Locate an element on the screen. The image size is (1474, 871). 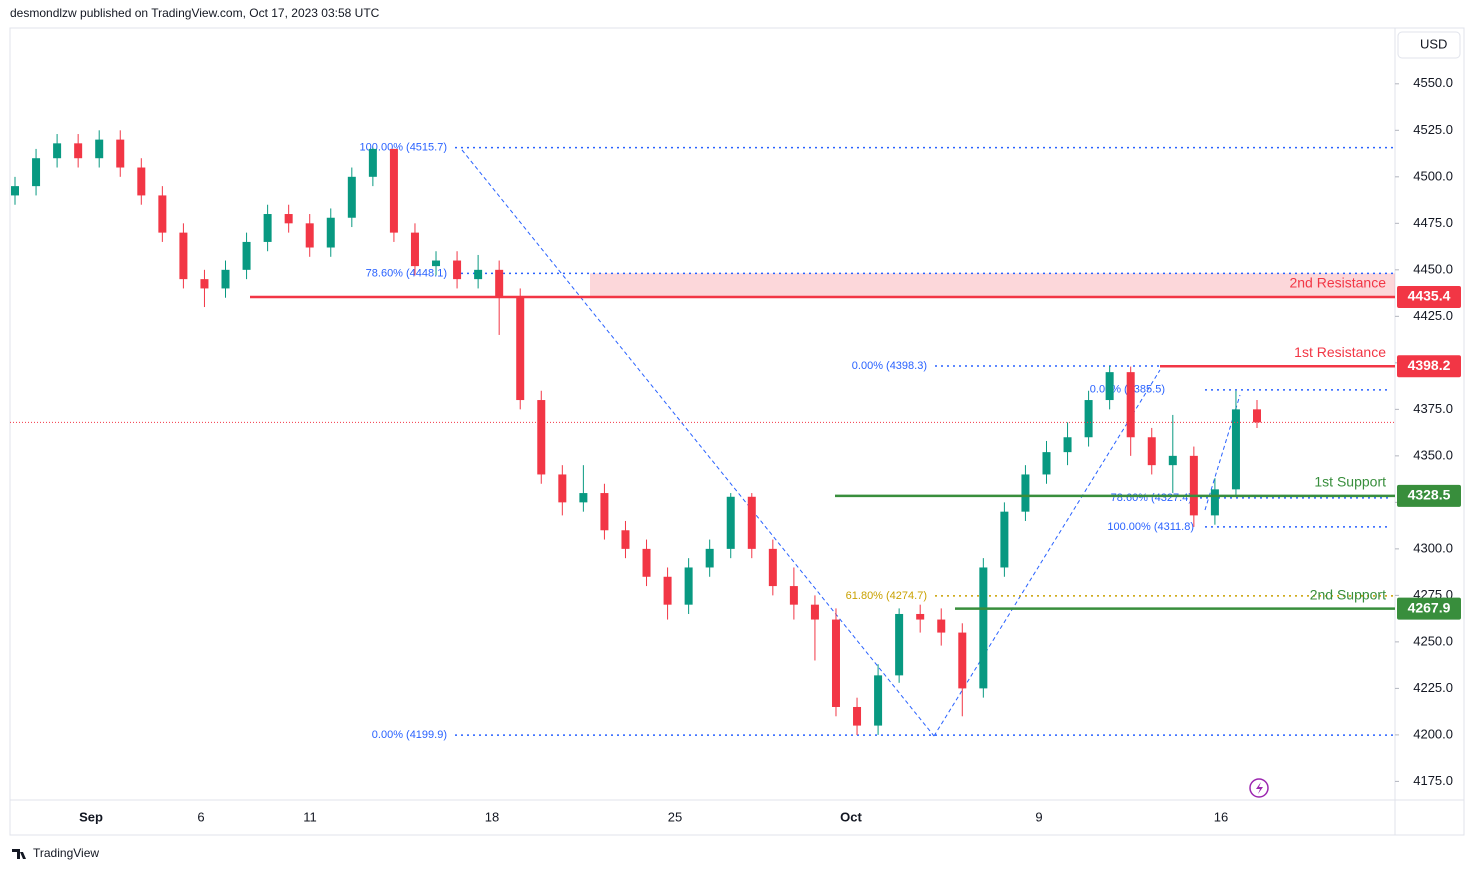
y-tick-label: 4375.0 is located at coordinates (1433, 408).